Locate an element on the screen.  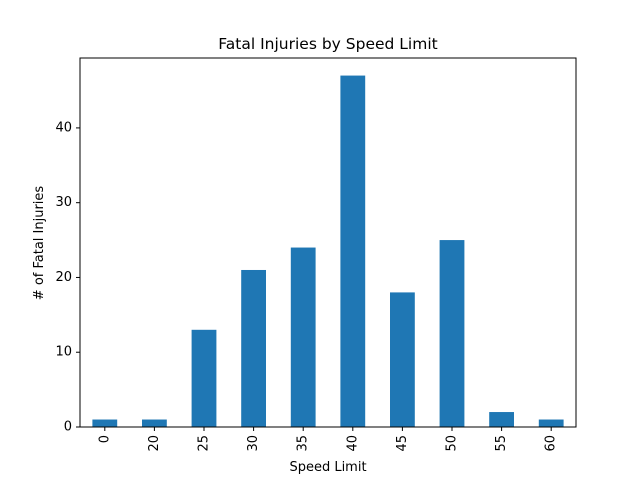
x-tick-label: 55 is located at coordinates (501, 443).